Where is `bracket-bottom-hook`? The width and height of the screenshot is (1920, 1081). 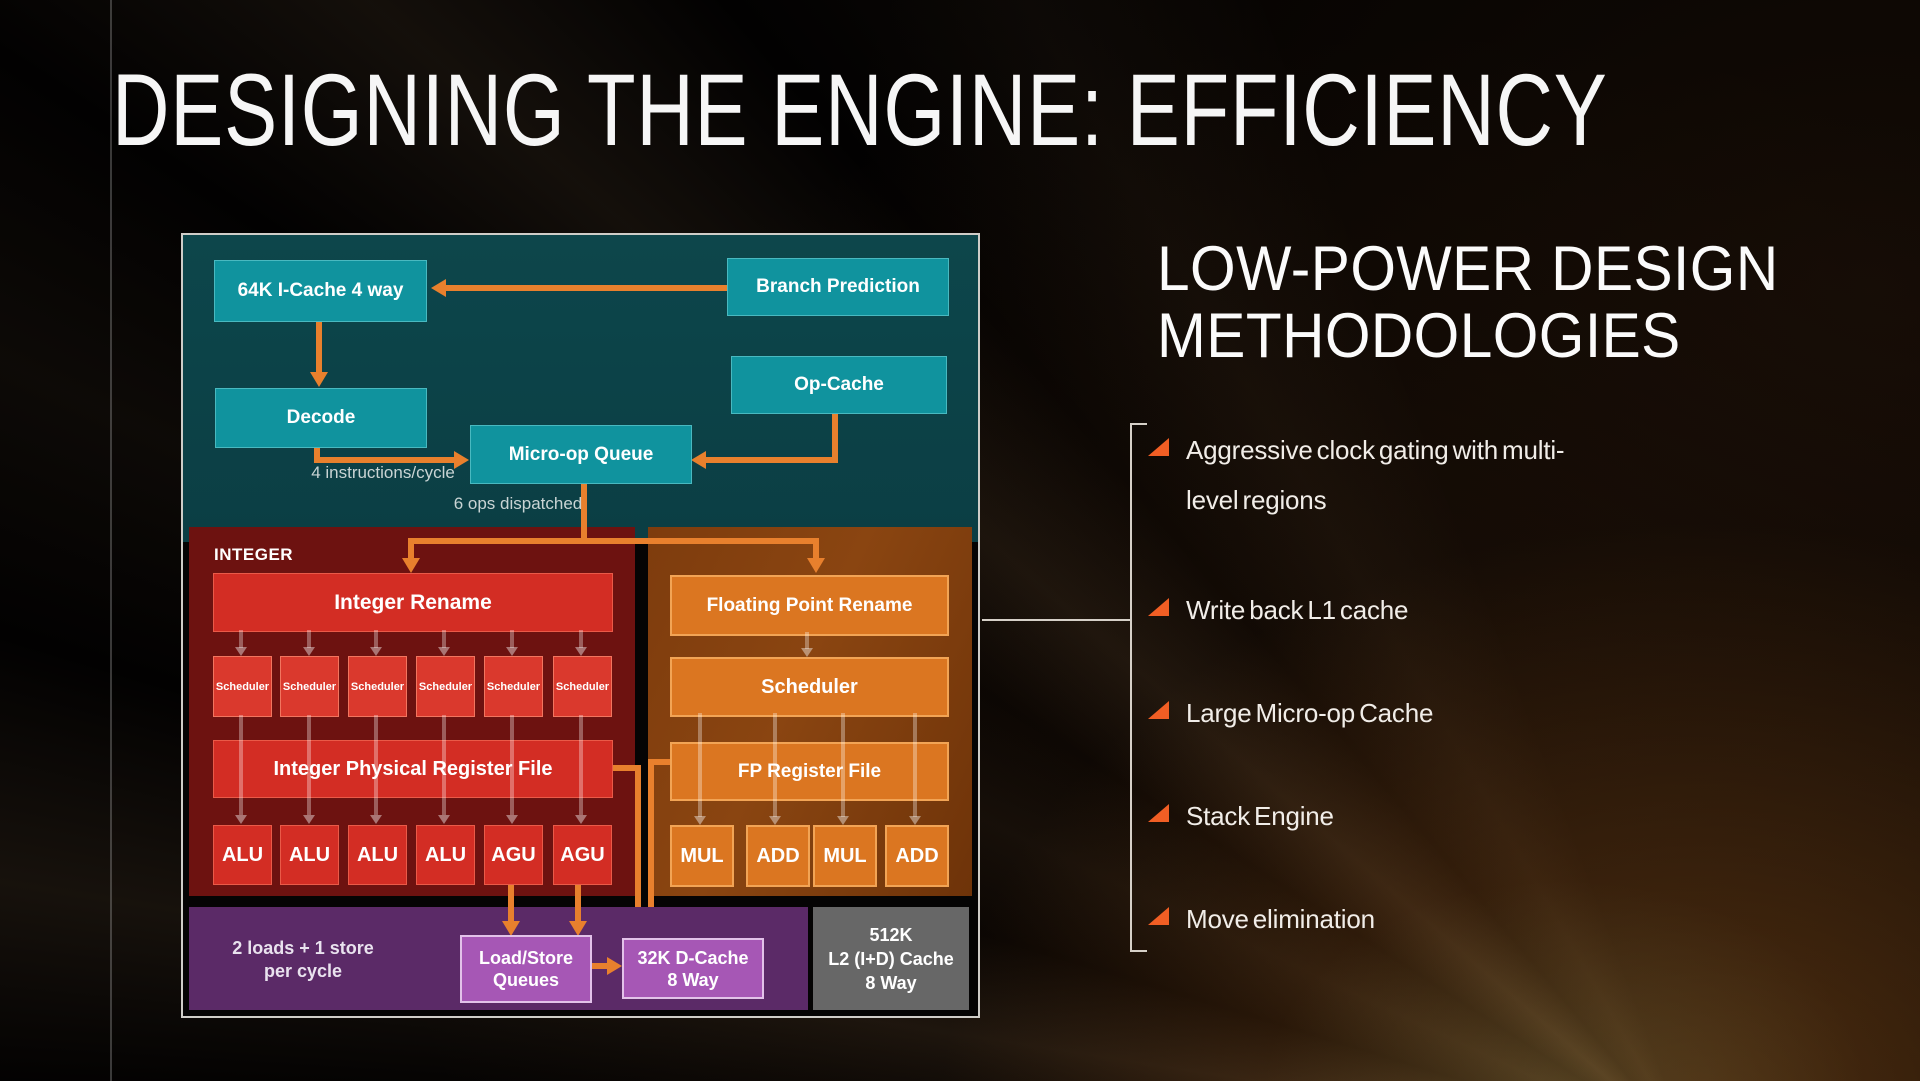
bracket-bottom-hook is located at coordinates (1138, 951).